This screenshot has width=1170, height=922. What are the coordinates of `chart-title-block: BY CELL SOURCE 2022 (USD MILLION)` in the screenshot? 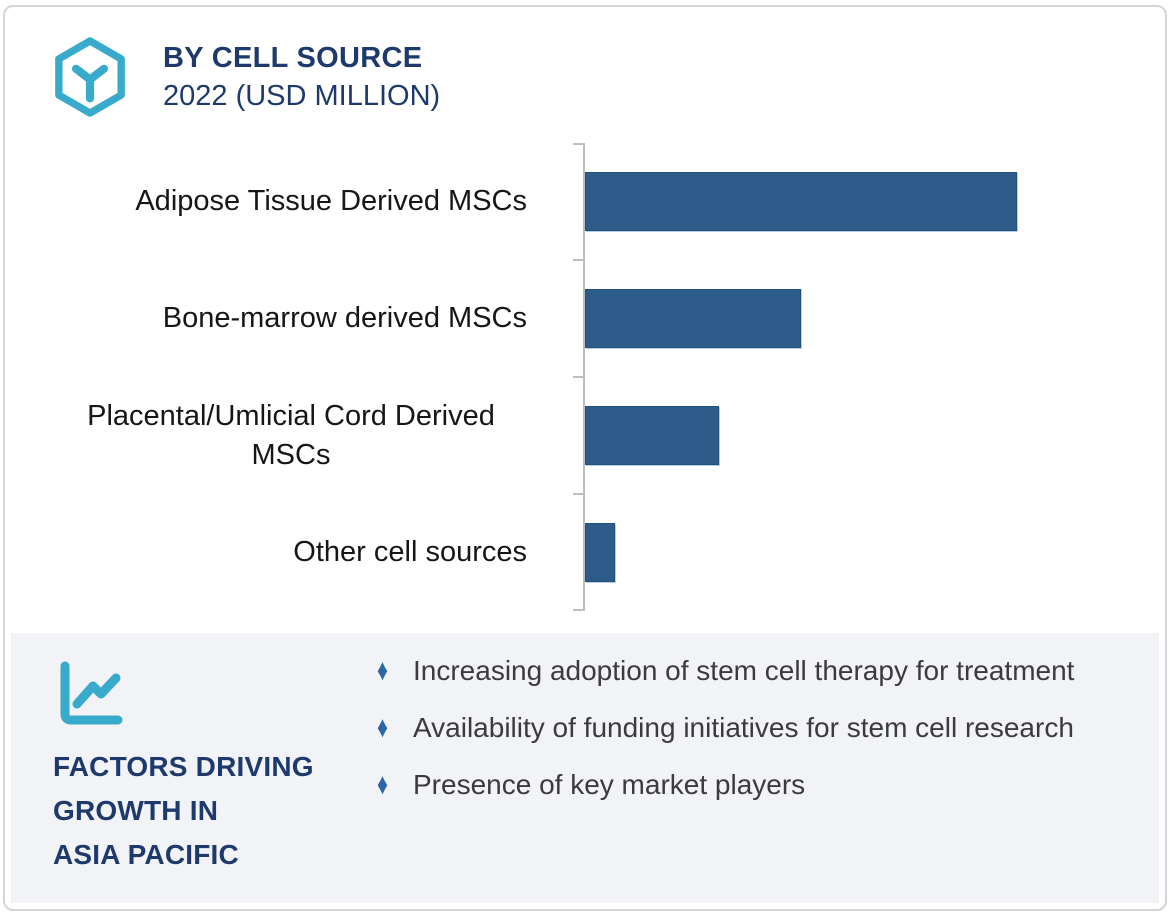 It's located at (301, 77).